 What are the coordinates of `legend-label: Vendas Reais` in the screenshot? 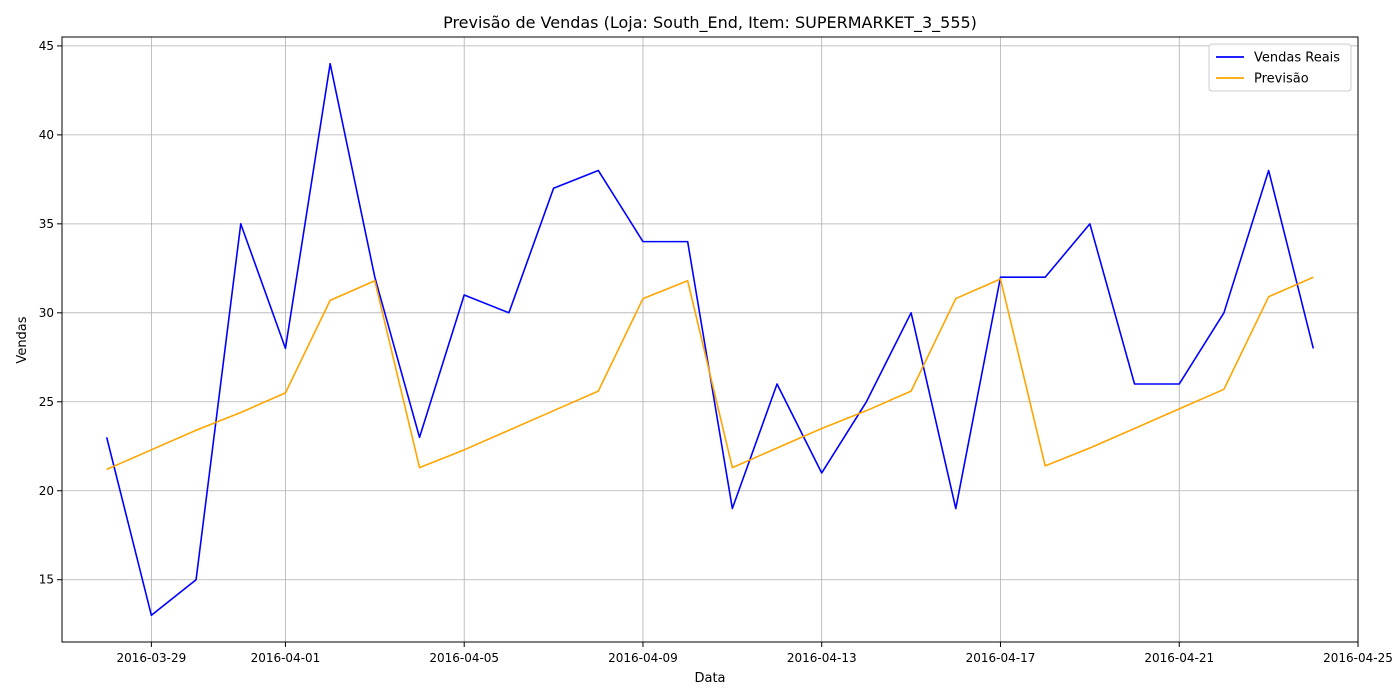 It's located at (1297, 58).